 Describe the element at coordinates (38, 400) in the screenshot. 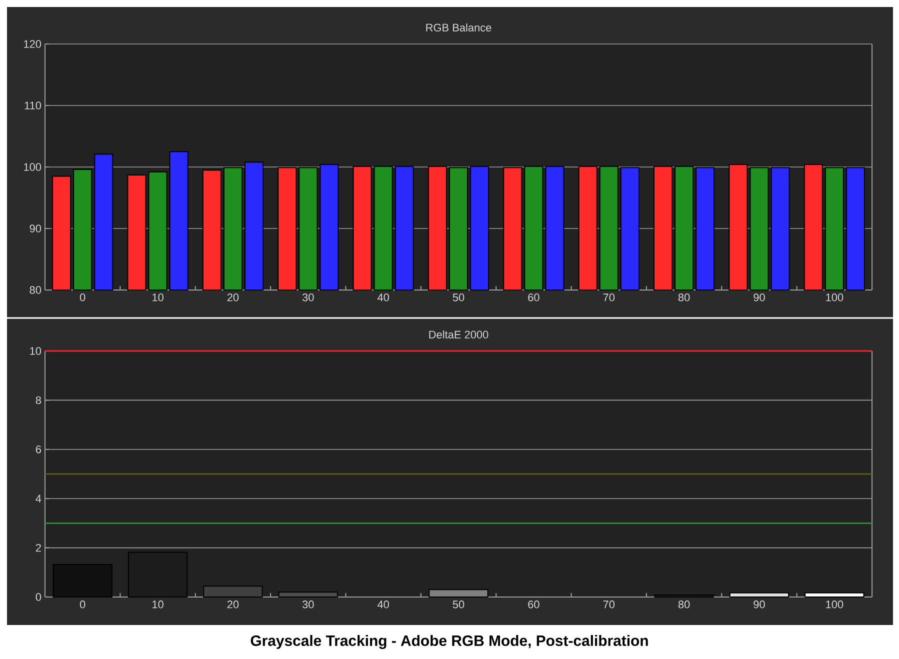

I see `y-tick-label: 8` at that location.